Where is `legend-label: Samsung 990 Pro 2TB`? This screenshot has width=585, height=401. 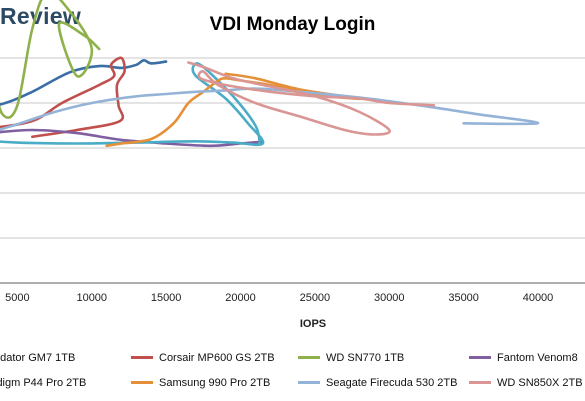
legend-label: Samsung 990 Pro 2TB is located at coordinates (215, 383).